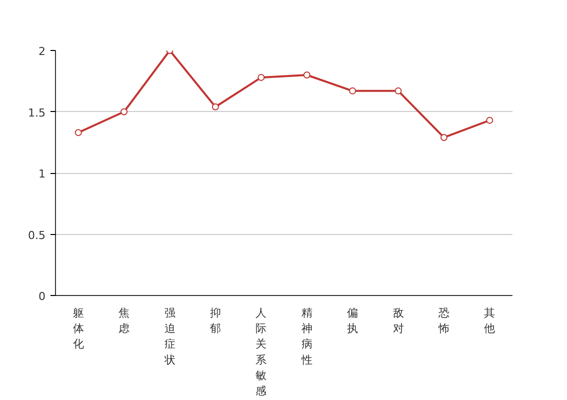 The width and height of the screenshot is (567, 400). What do you see at coordinates (261, 352) in the screenshot?
I see `x-tick-label: 人际关系敏感` at bounding box center [261, 352].